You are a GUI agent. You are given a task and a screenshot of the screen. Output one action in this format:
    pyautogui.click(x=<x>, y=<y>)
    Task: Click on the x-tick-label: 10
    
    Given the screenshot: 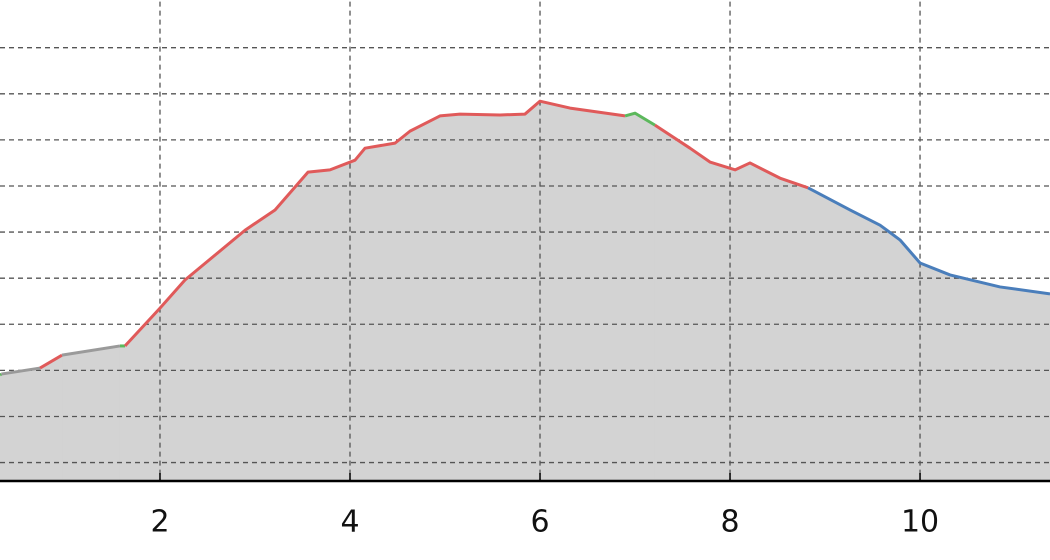 What is the action you would take?
    pyautogui.click(x=920, y=522)
    